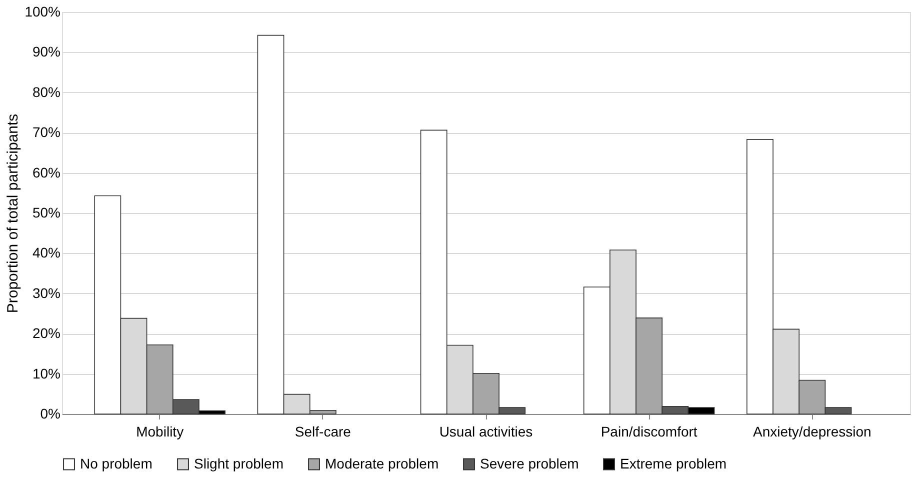 This screenshot has height=477, width=915. Describe the element at coordinates (46, 132) in the screenshot. I see `y-tick-label: 70%` at that location.